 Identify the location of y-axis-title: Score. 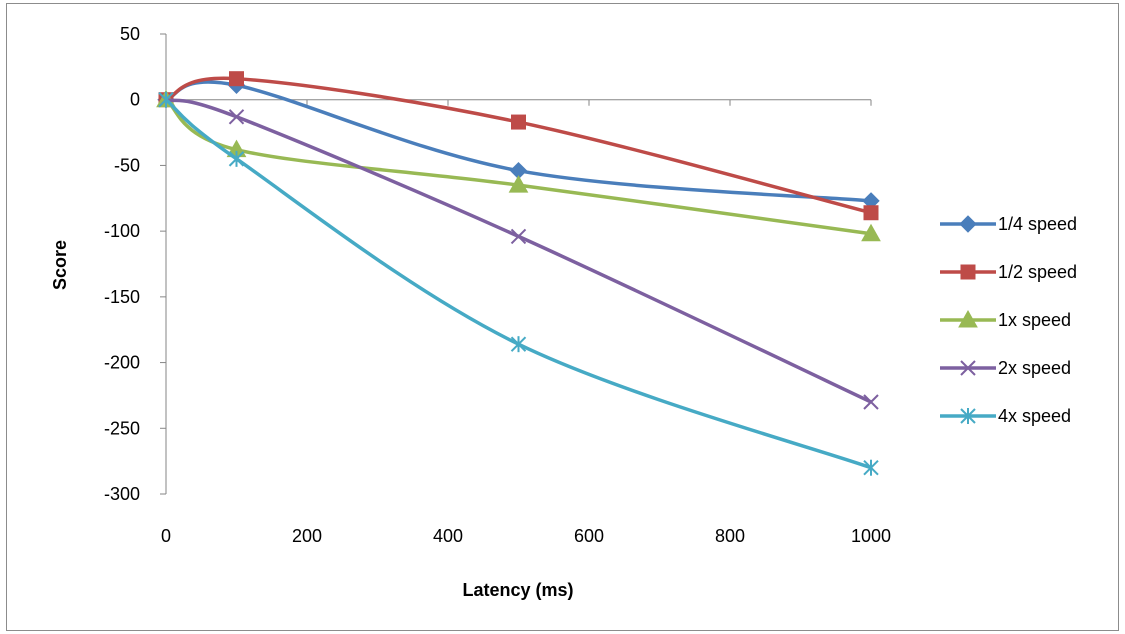
(60, 265).